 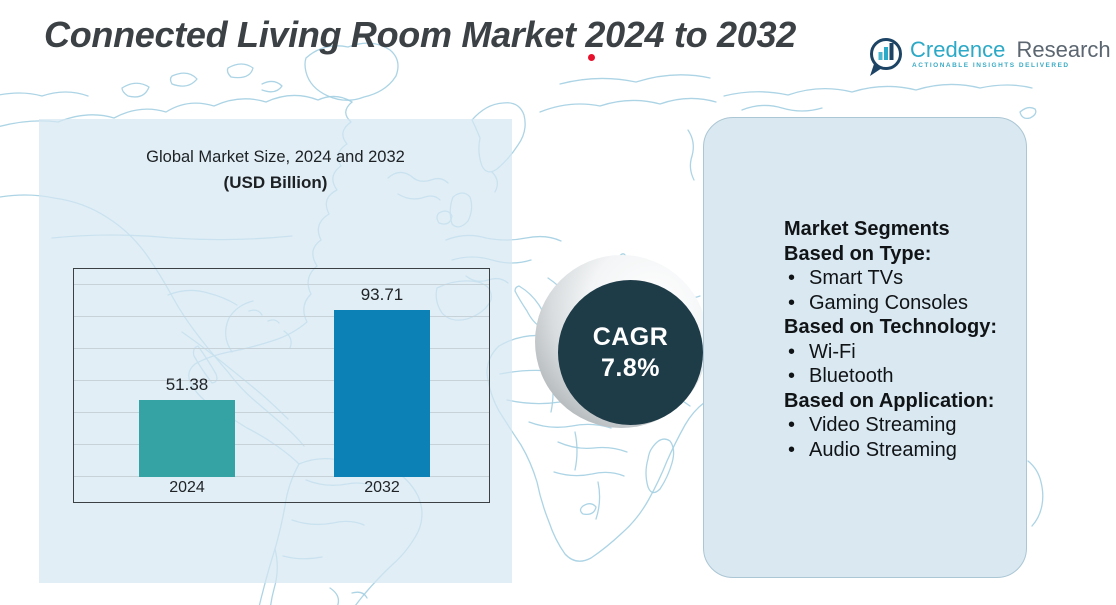 I want to click on bar-2024, so click(x=187, y=438).